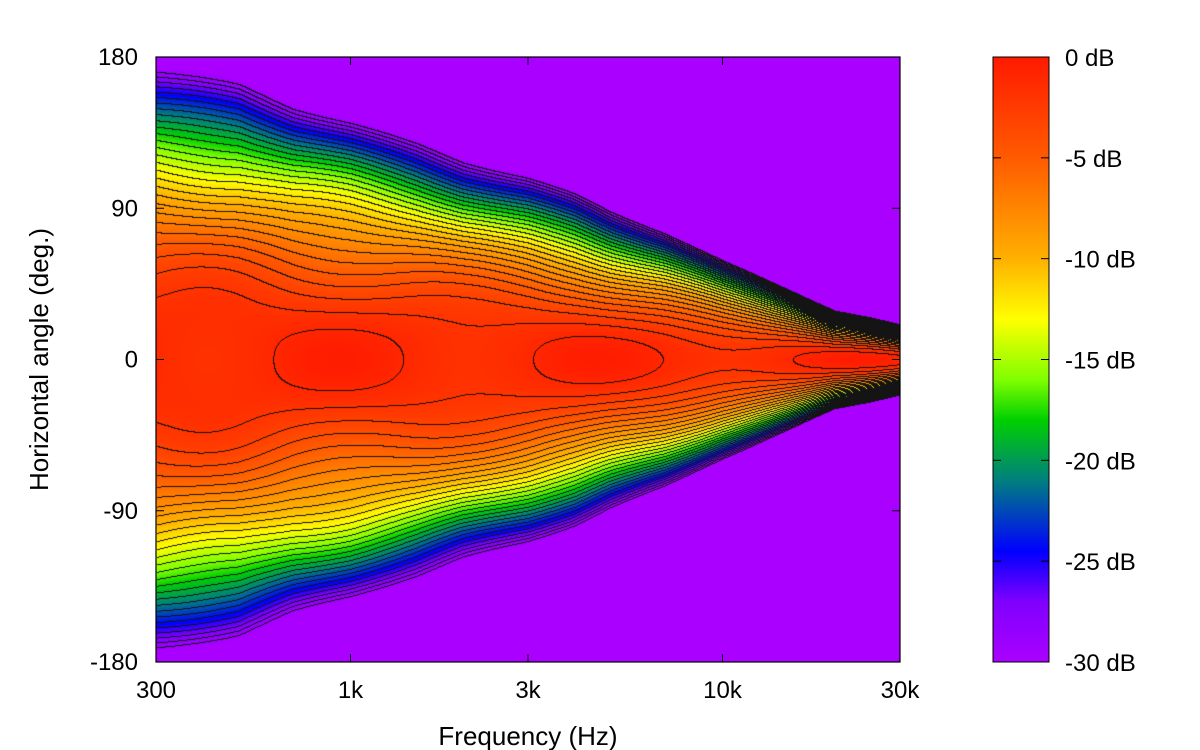  Describe the element at coordinates (1100, 663) in the screenshot. I see `colorbar-tick-label: -30 dB` at that location.